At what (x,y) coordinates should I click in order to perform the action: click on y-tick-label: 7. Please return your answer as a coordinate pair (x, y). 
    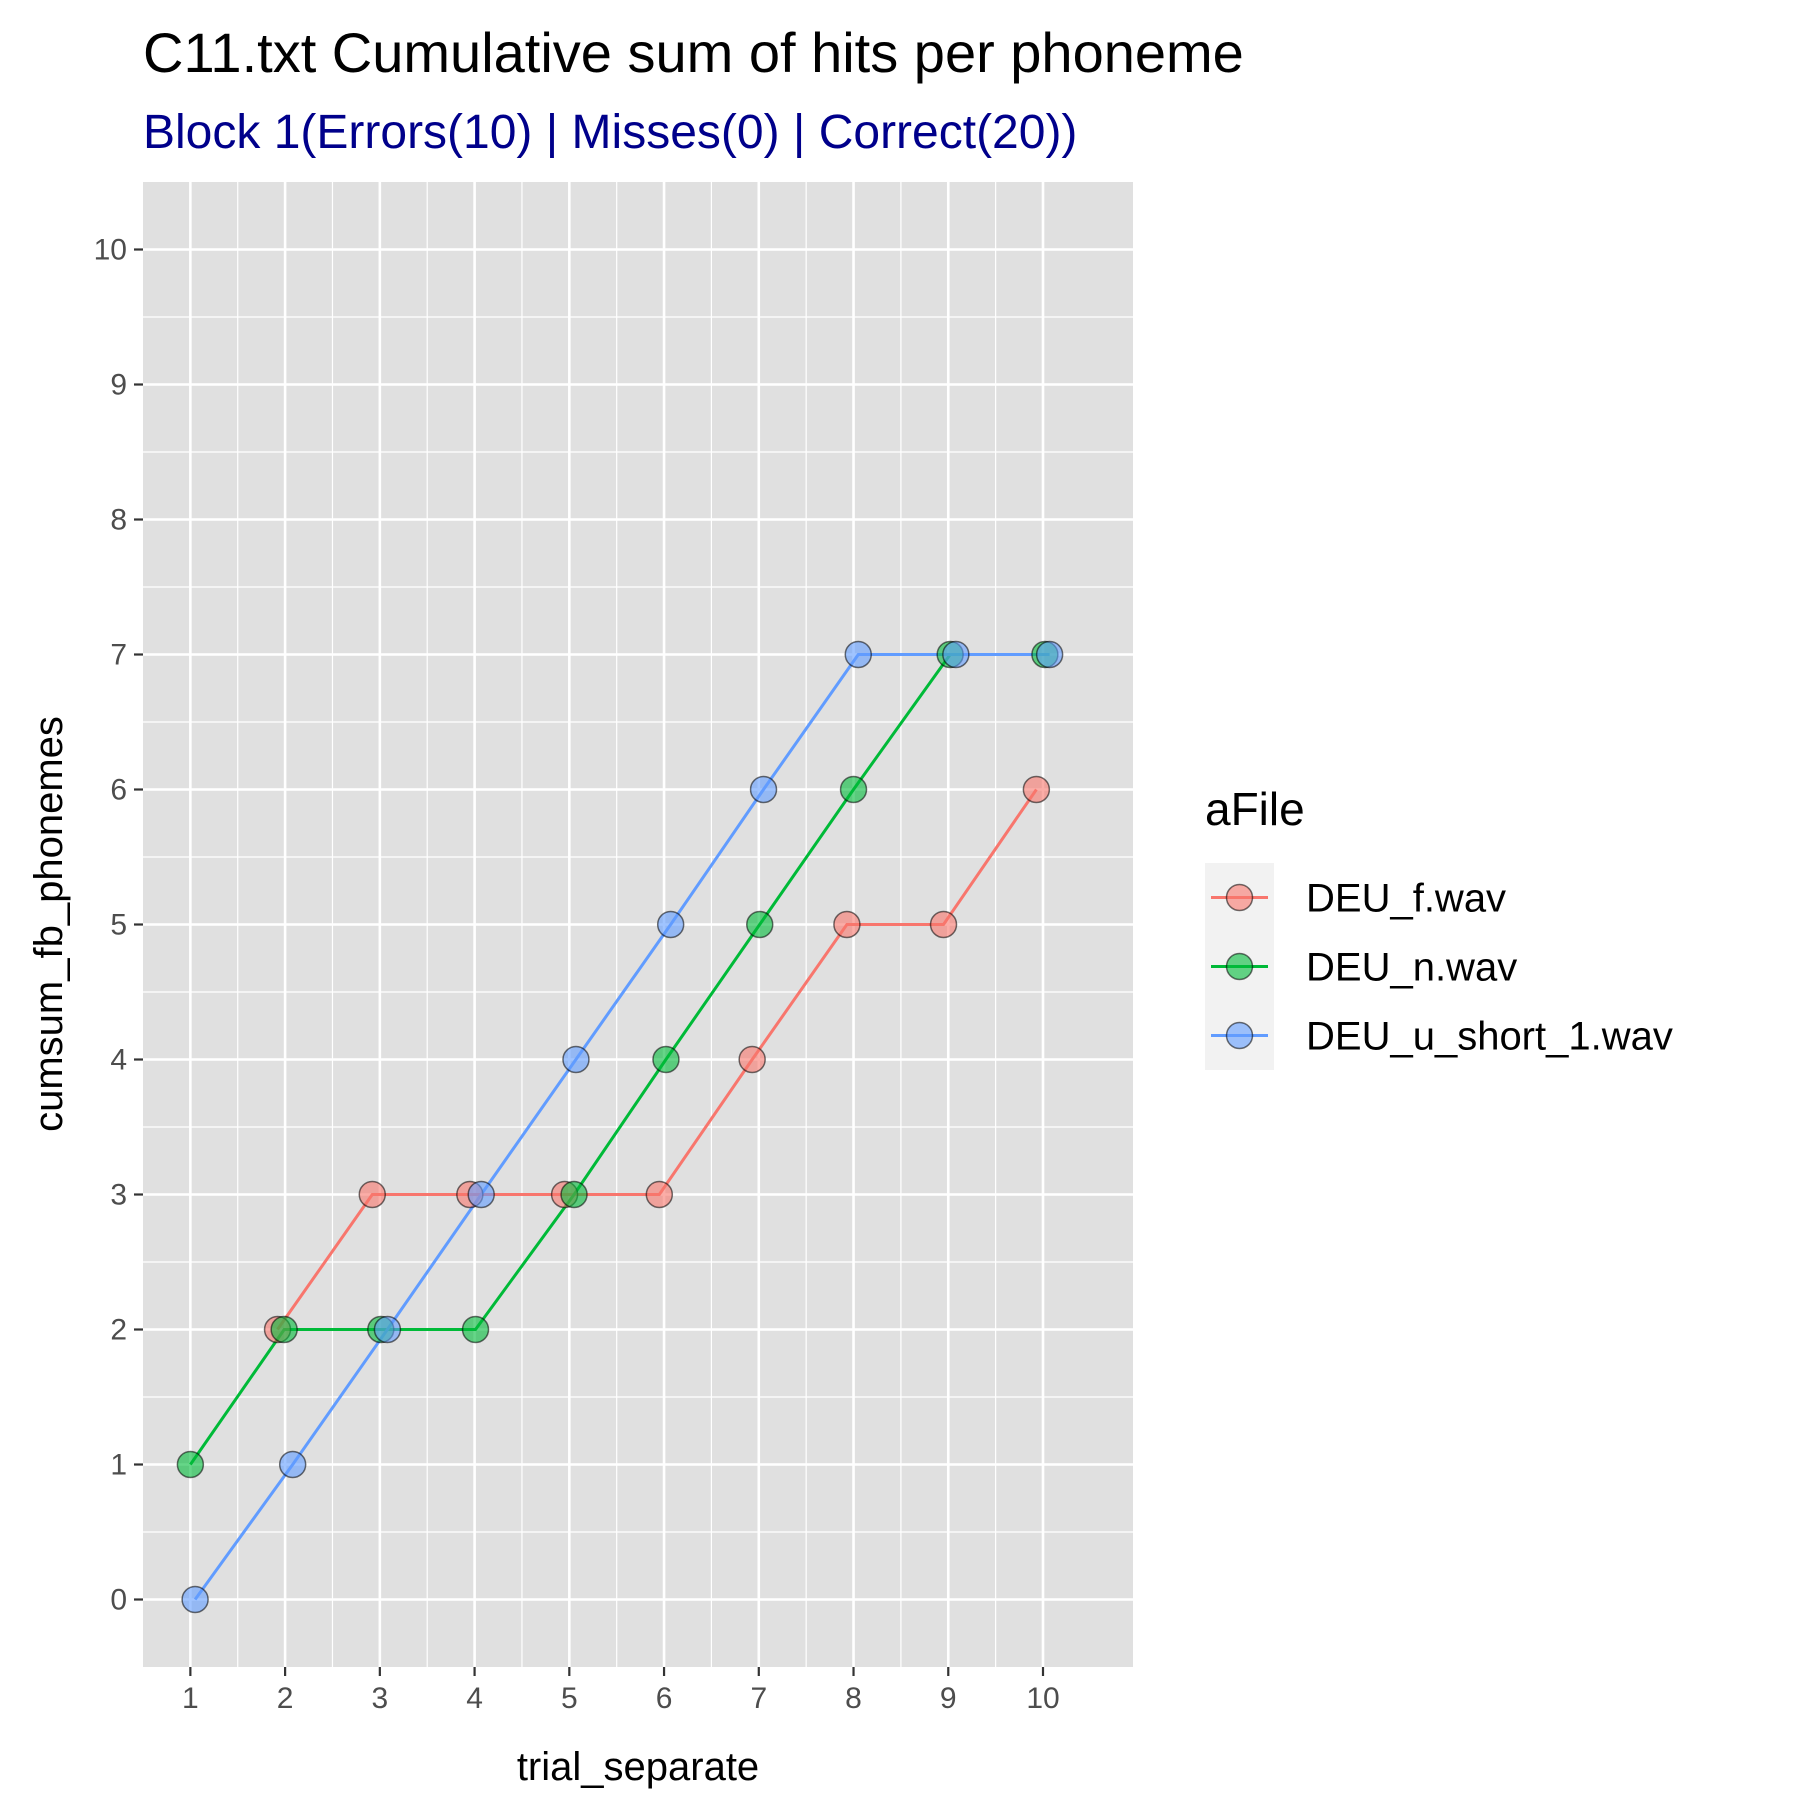
    Looking at the image, I should click on (118, 655).